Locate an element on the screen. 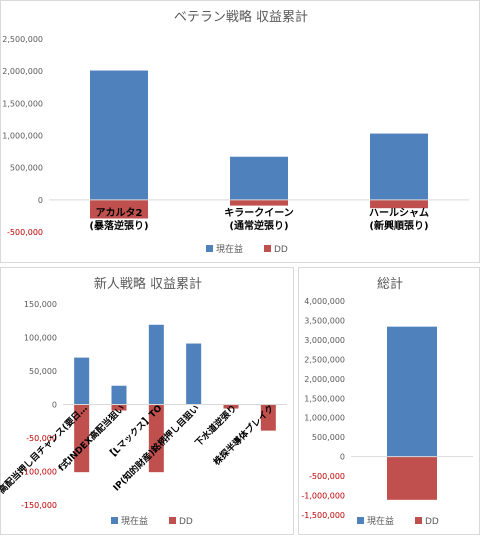 This screenshot has height=536, width=480. y-tick-label: -50,000 is located at coordinates (41, 438).